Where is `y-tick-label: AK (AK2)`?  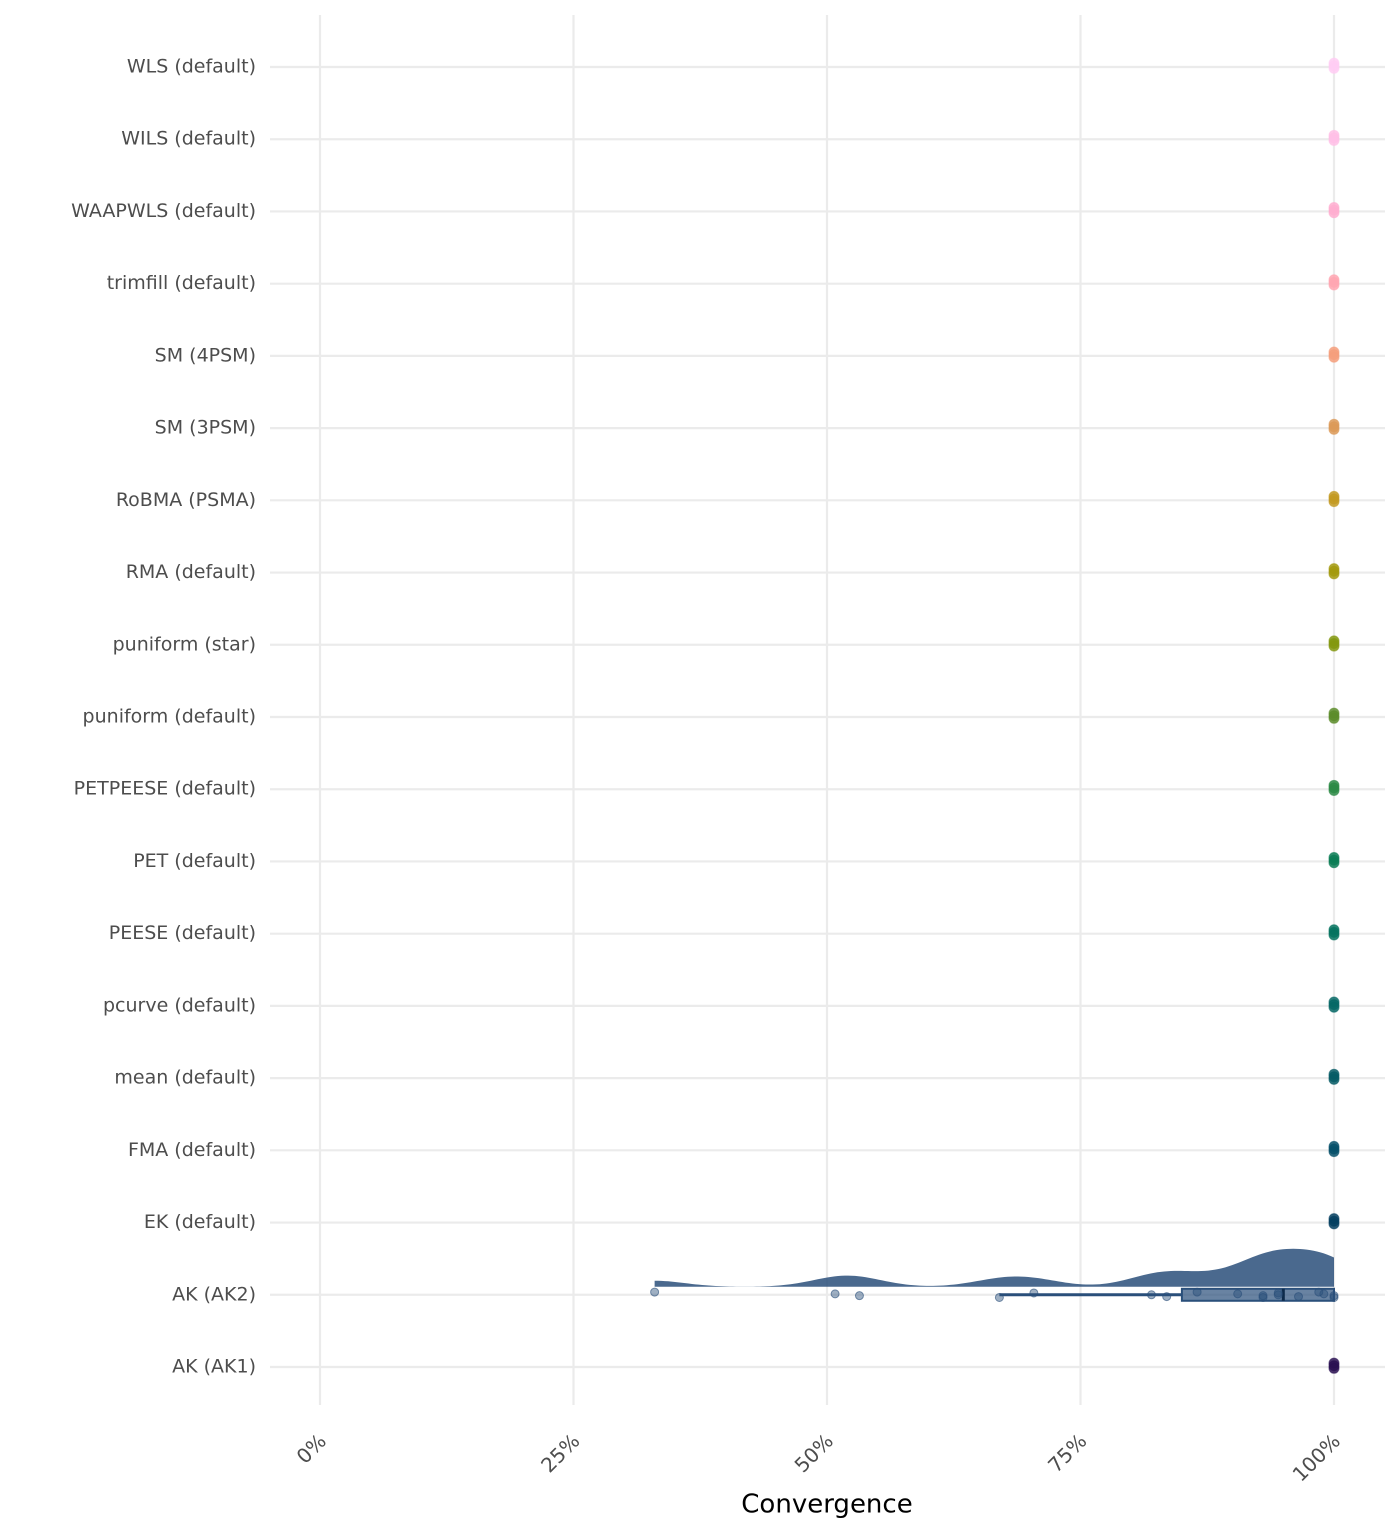 y-tick-label: AK (AK2) is located at coordinates (214, 1294).